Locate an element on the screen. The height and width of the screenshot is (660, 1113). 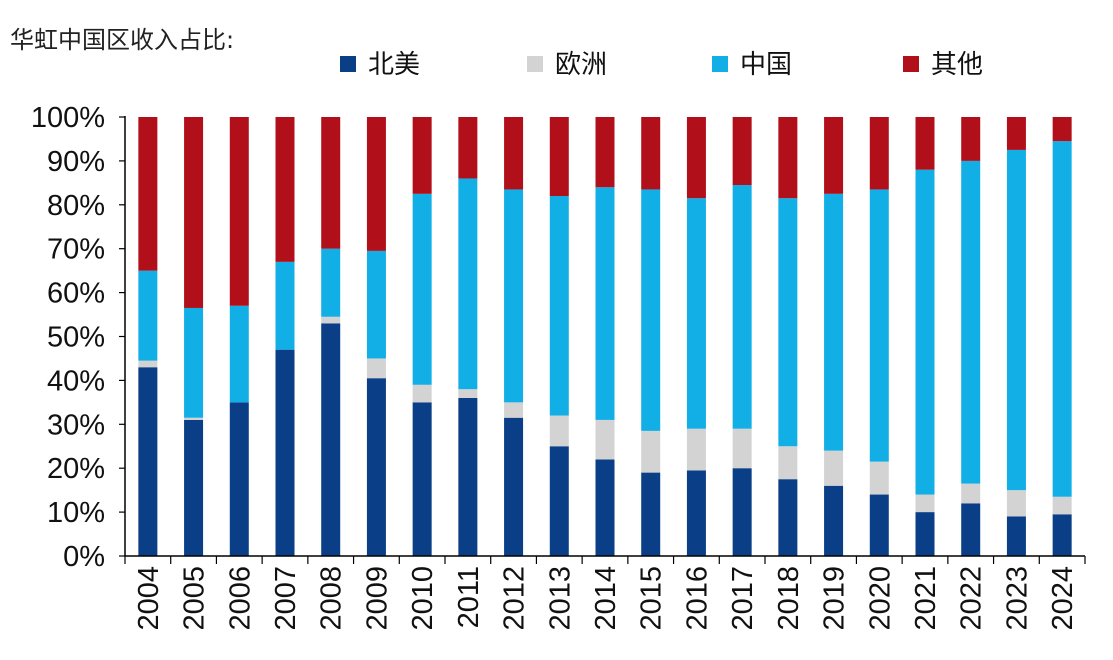
y-tick-label: 70% is located at coordinates (76, 250).